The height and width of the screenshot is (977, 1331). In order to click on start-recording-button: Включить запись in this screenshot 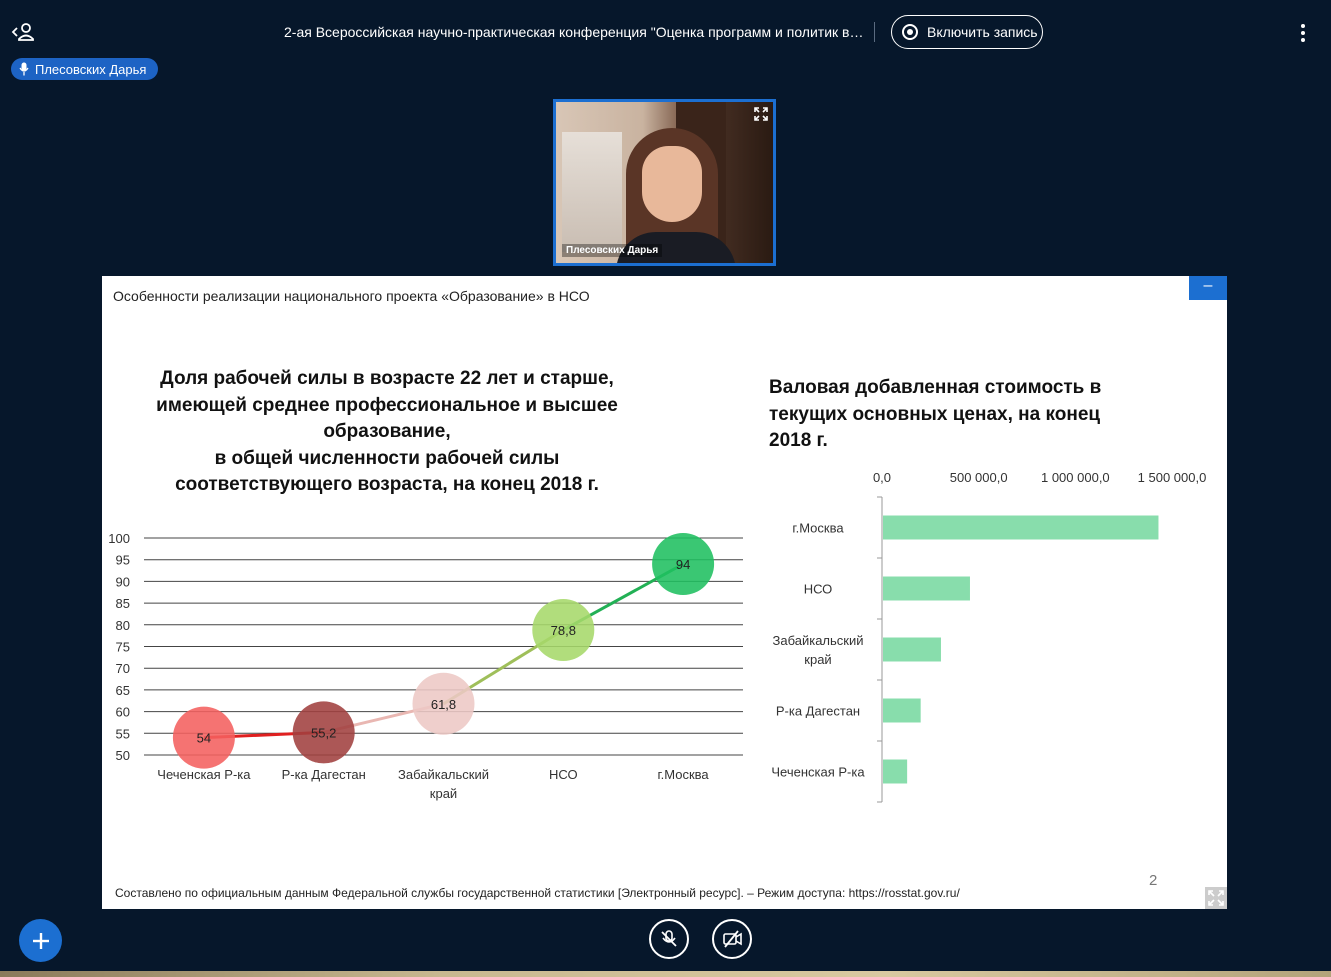, I will do `click(967, 32)`.